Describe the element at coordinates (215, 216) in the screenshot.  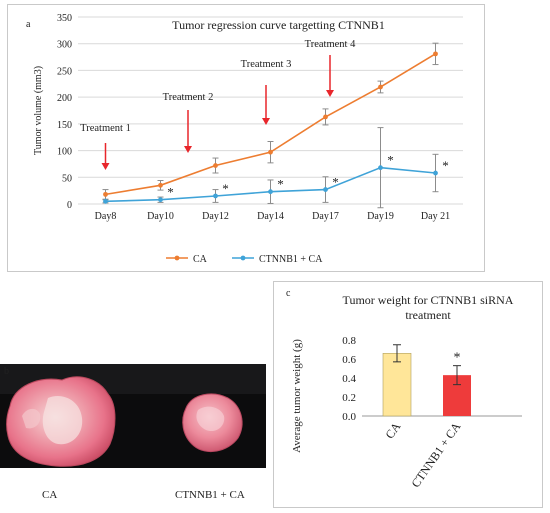
I see `x-tick-label: Day12` at that location.